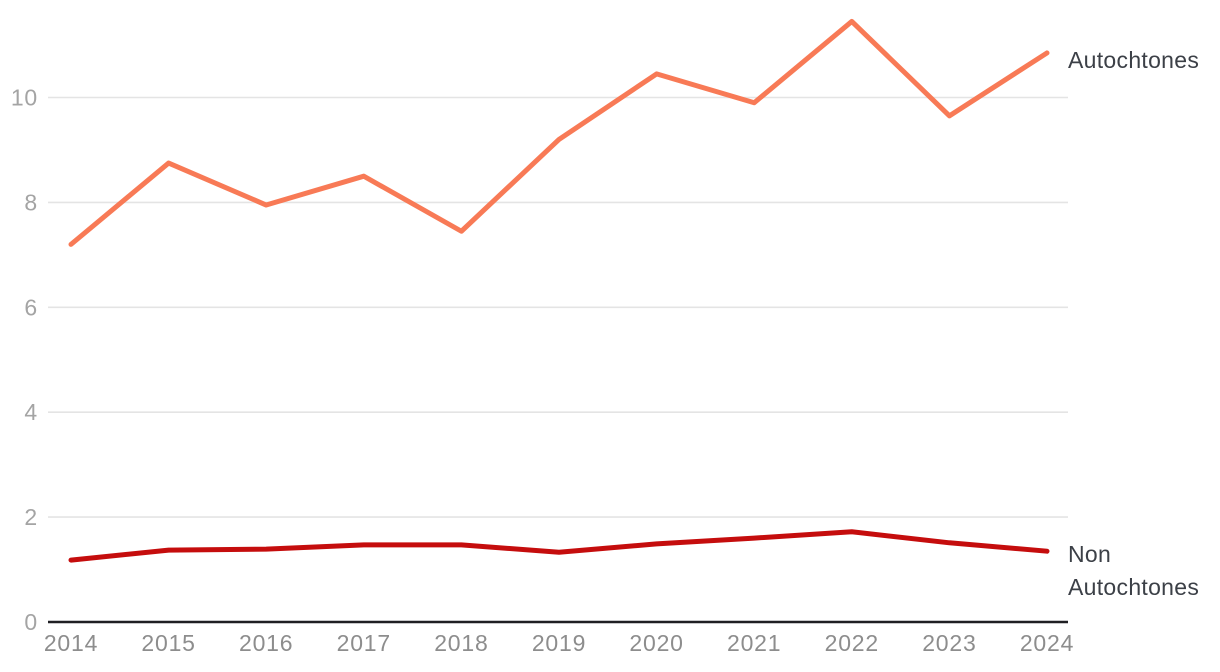 The width and height of the screenshot is (1220, 672). Describe the element at coordinates (949, 643) in the screenshot. I see `x-tick-label: 2023` at that location.